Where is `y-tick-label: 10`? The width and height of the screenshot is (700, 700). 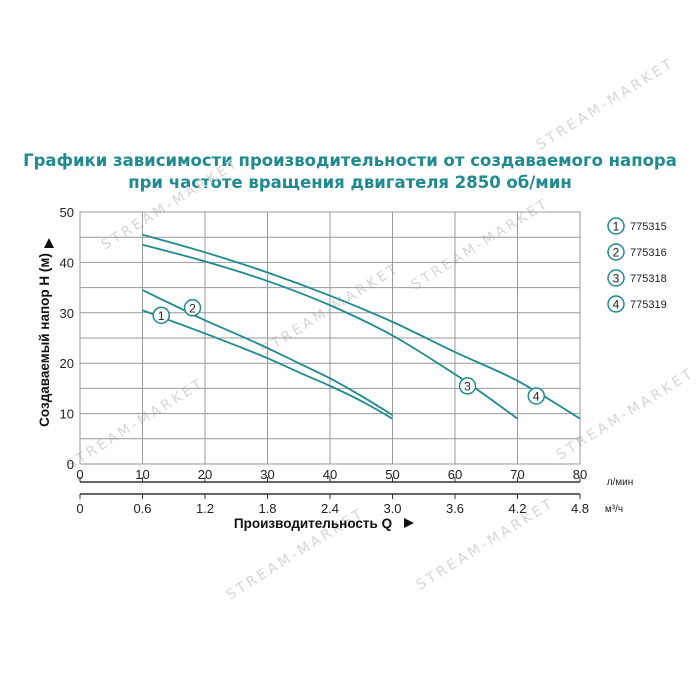
y-tick-label: 10 is located at coordinates (67, 414).